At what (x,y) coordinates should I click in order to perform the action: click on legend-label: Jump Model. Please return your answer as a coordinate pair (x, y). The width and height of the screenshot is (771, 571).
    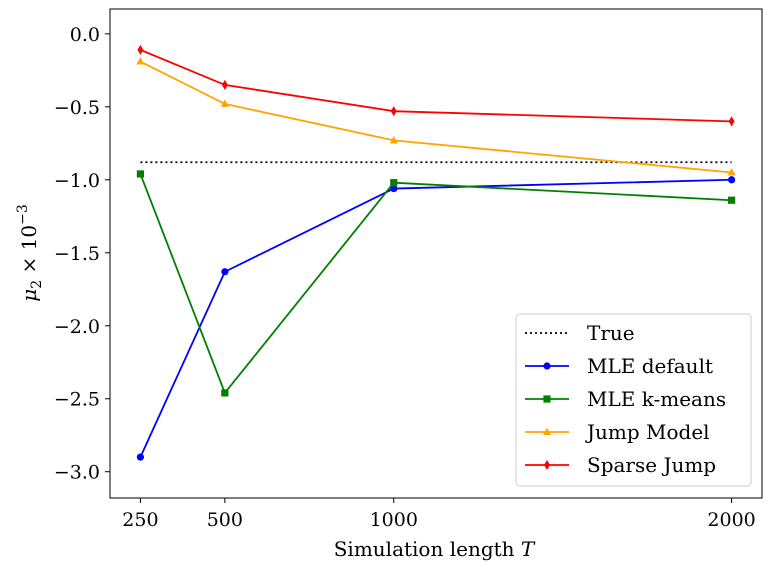
    Looking at the image, I should click on (647, 432).